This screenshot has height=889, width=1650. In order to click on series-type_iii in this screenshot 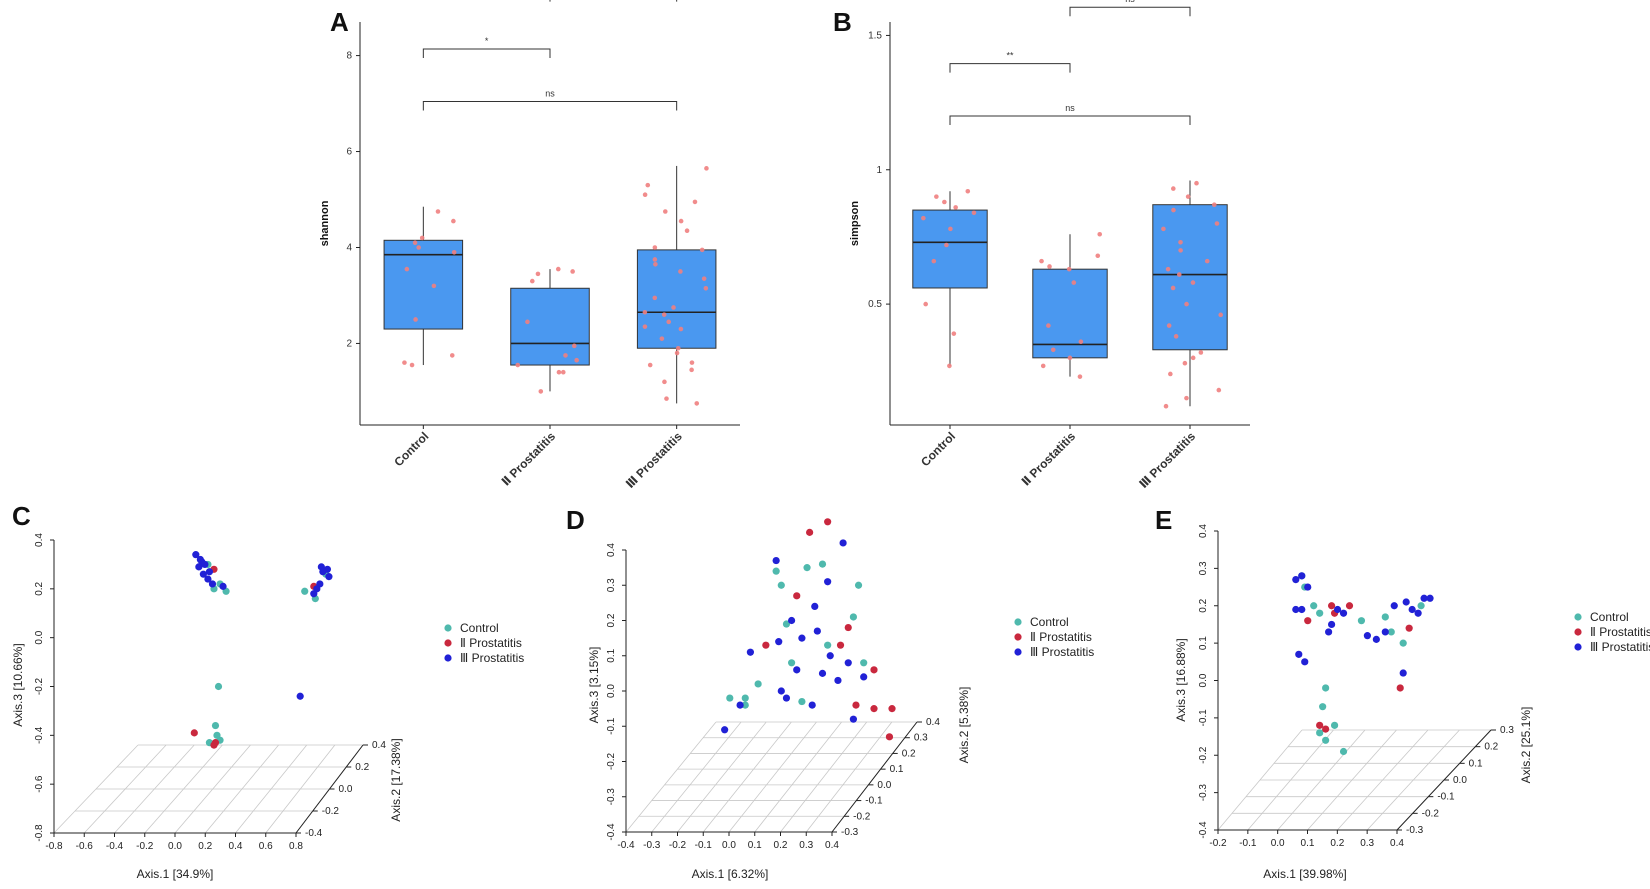, I will do `click(1363, 624)`.